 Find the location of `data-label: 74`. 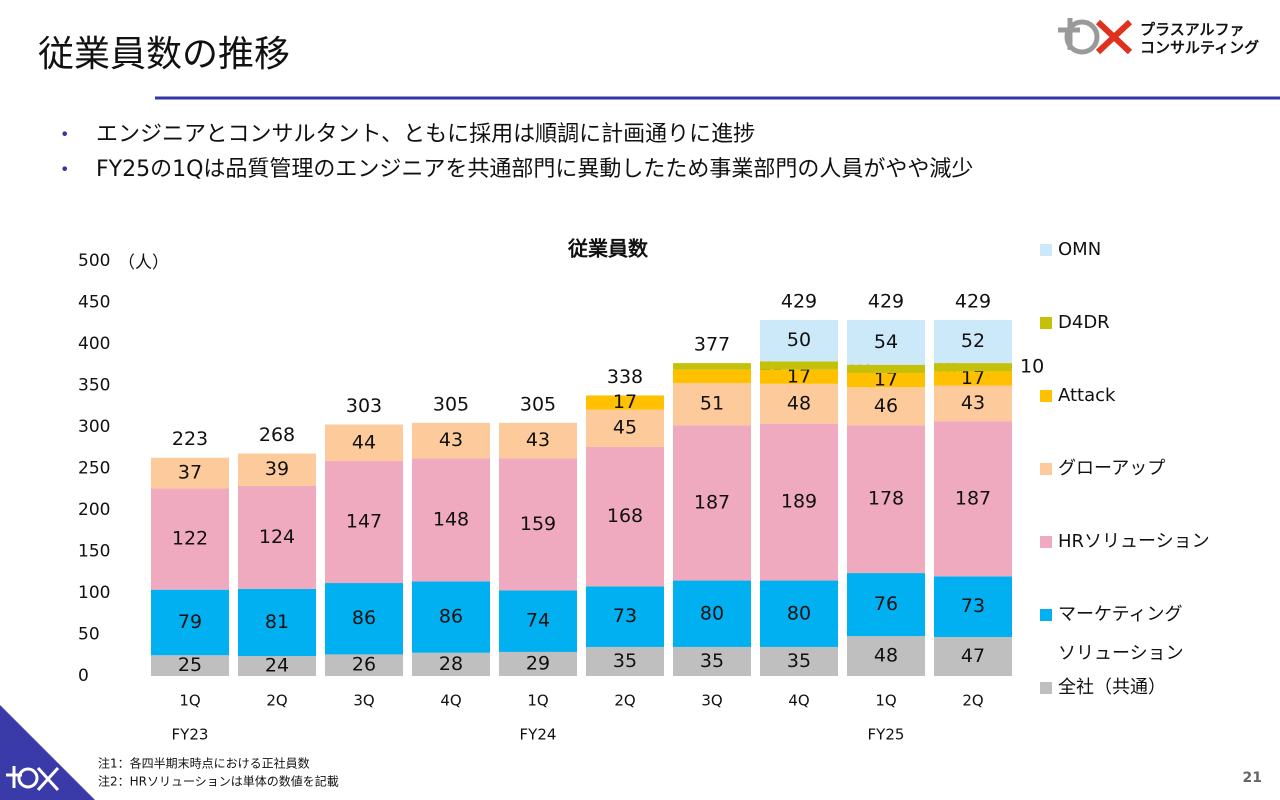

data-label: 74 is located at coordinates (538, 621).